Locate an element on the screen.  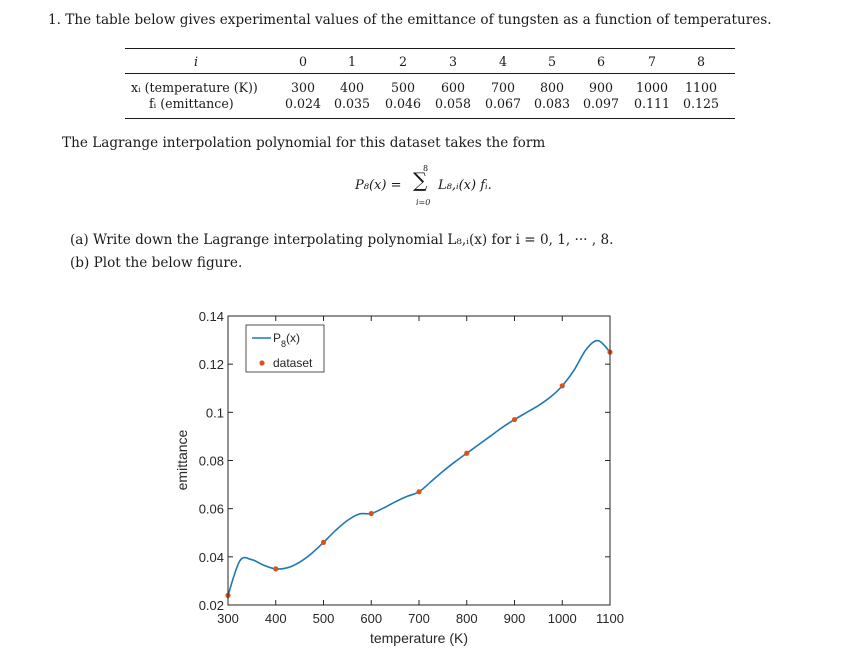
table-index-cell: 6 is located at coordinates (601, 61).